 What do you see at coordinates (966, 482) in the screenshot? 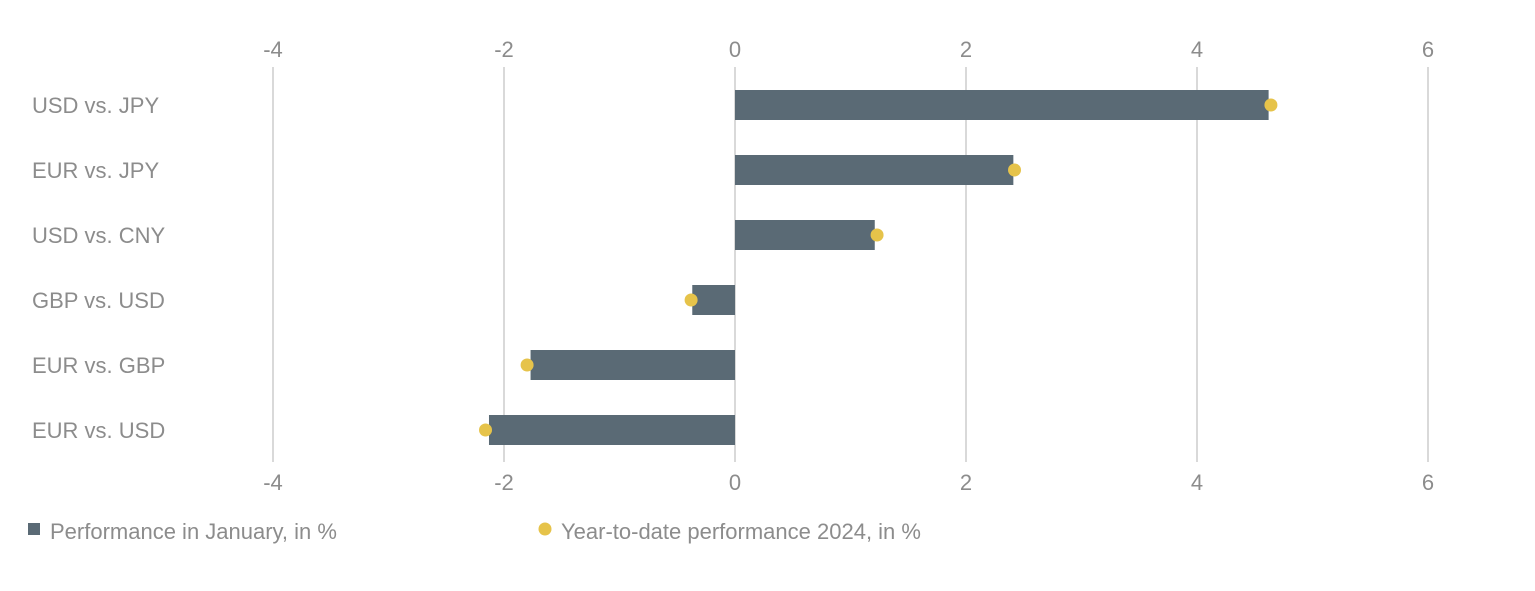
I see `x-tick-label-bottom: 2` at bounding box center [966, 482].